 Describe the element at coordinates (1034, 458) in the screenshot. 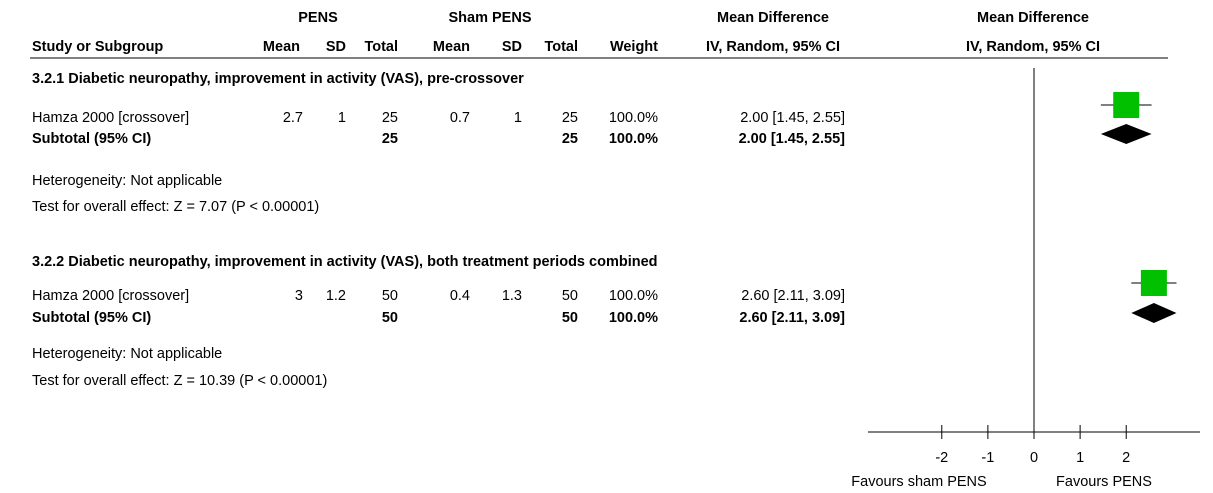

I see `x-tick-label: 0` at that location.